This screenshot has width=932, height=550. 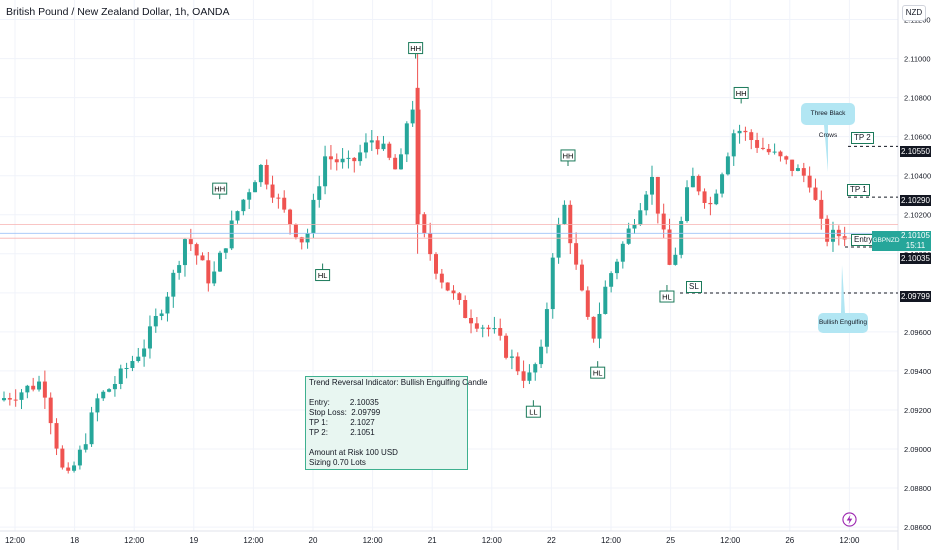 What do you see at coordinates (886, 241) in the screenshot?
I see `symbol-tag: GBPNZD` at bounding box center [886, 241].